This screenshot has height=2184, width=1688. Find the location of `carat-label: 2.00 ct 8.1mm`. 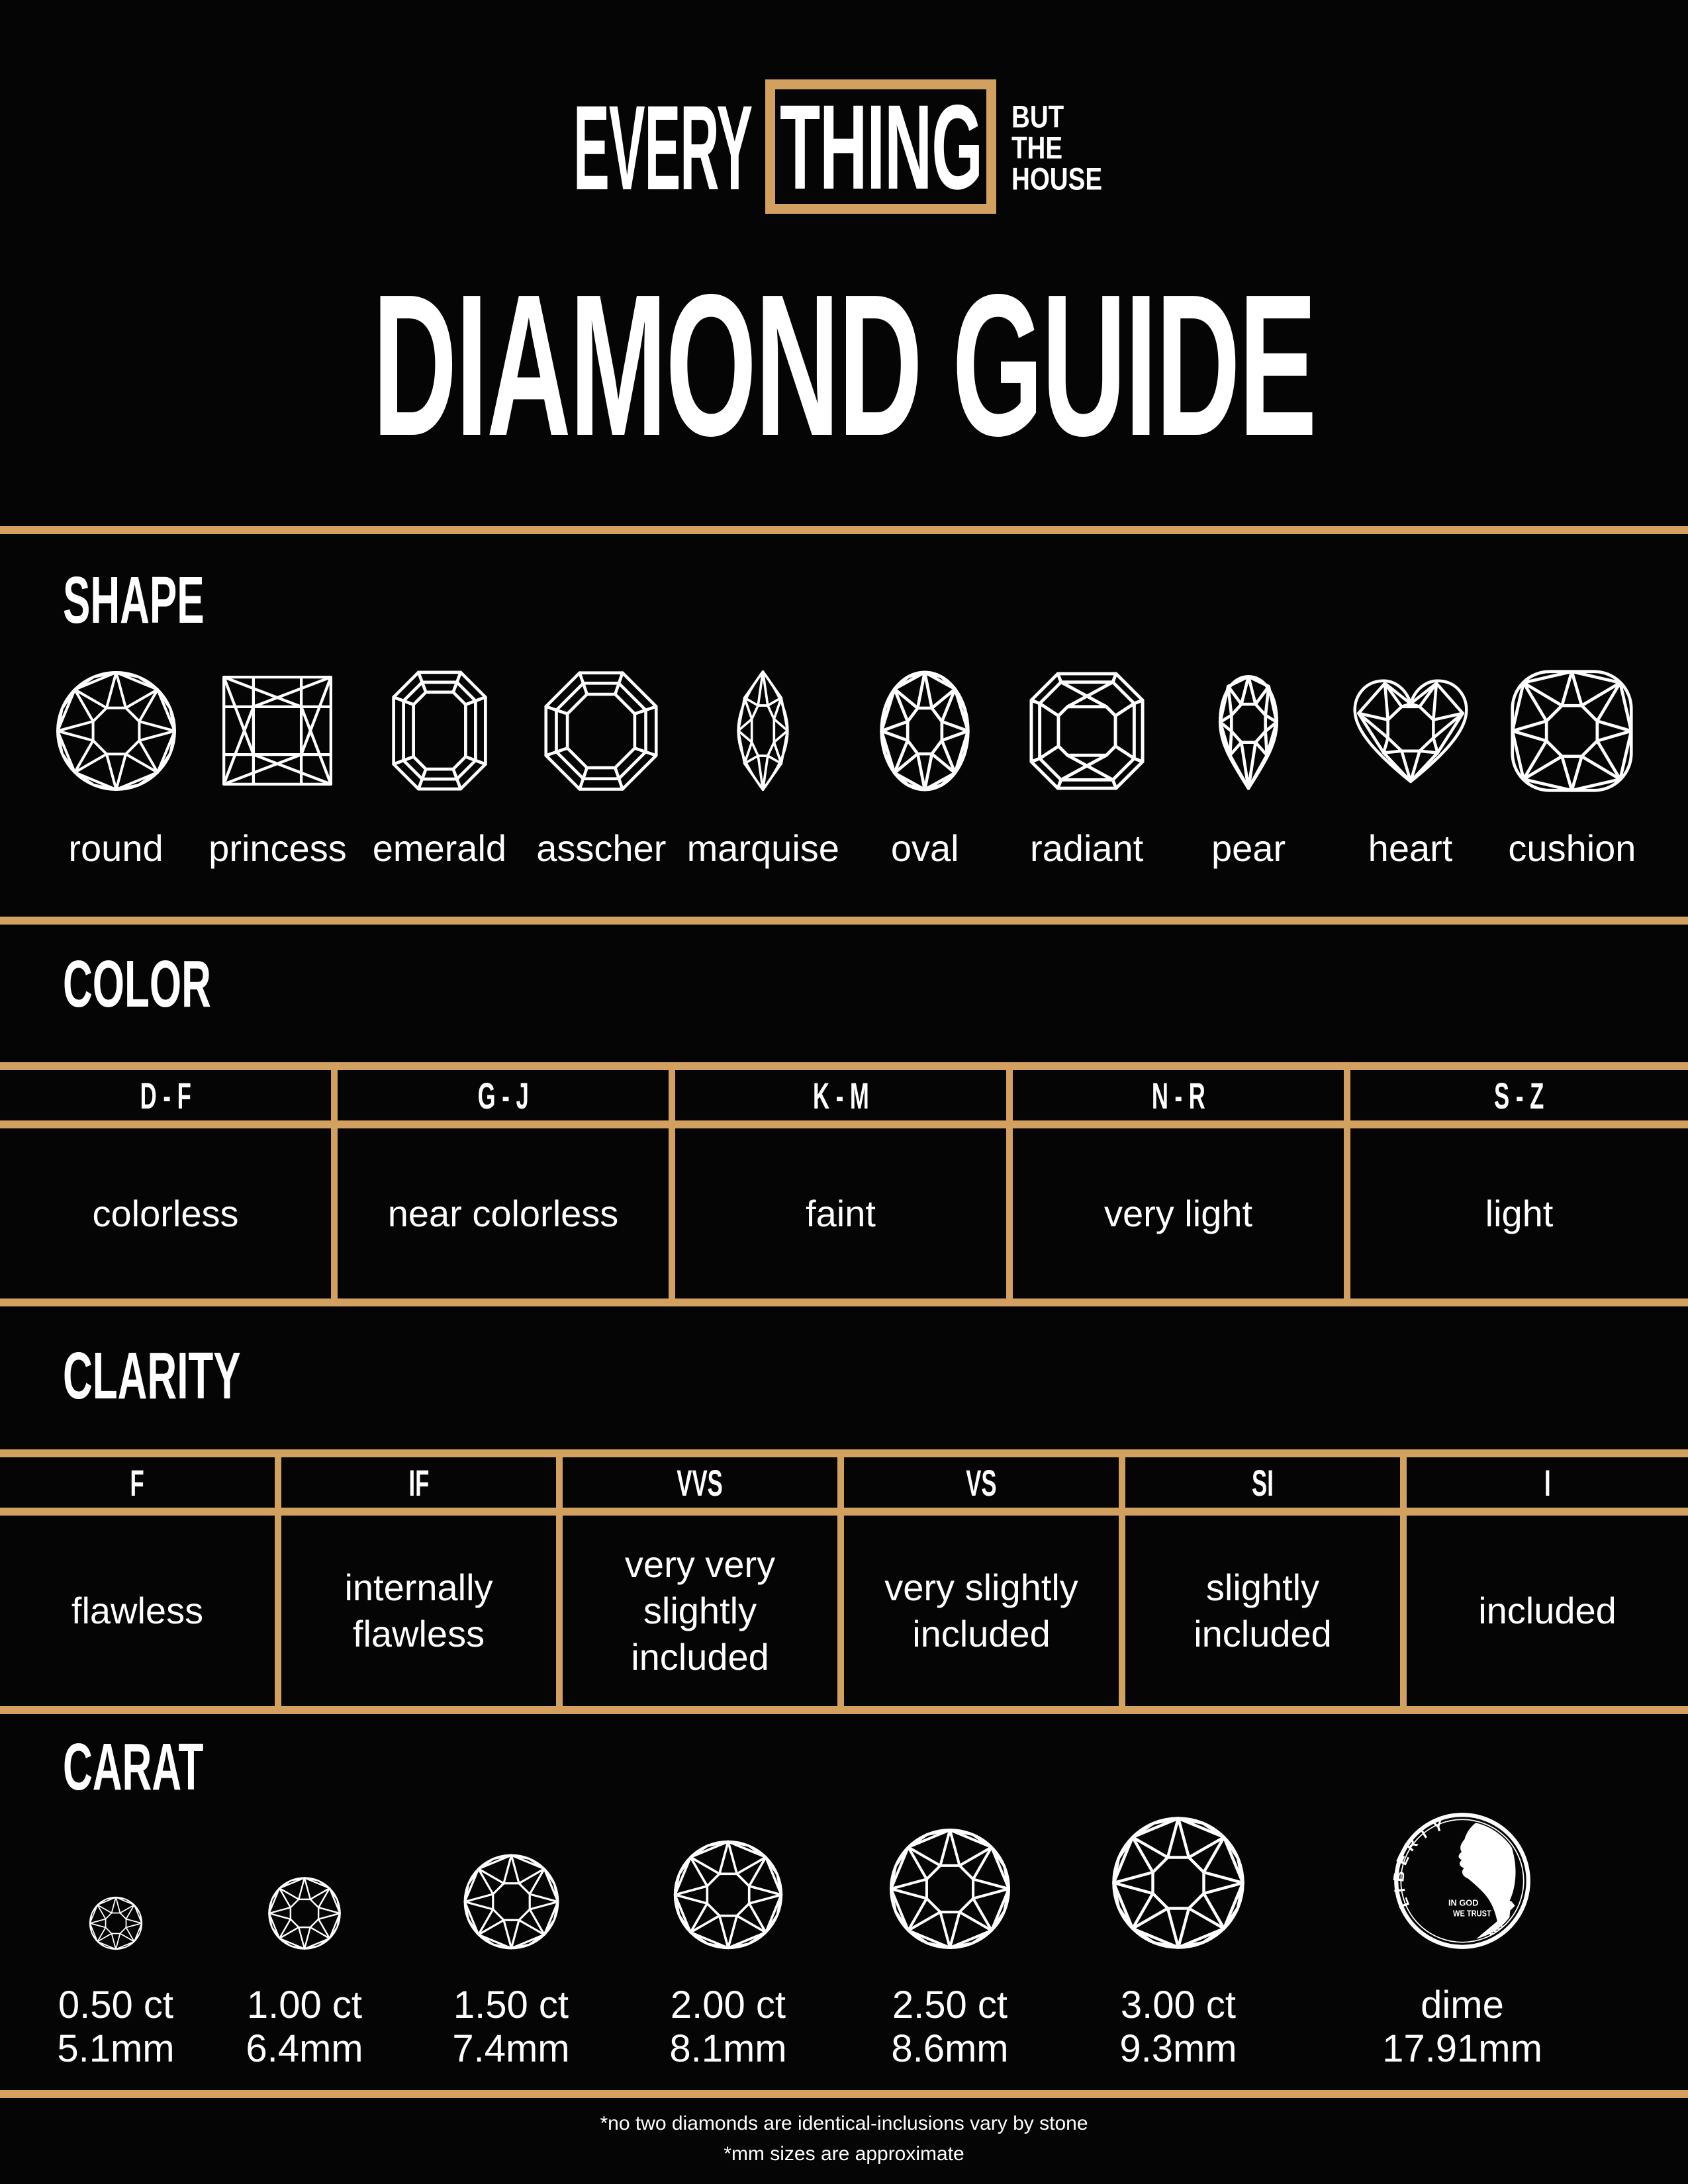

carat-label: 2.00 ct 8.1mm is located at coordinates (728, 2026).